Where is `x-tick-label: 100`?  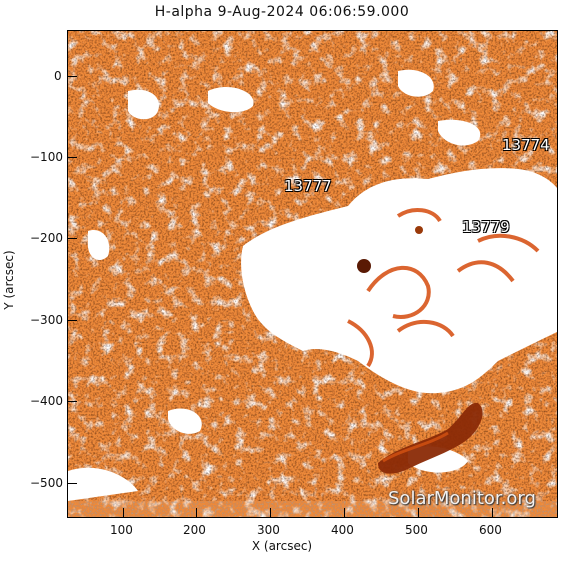
x-tick-label: 100 is located at coordinates (121, 530).